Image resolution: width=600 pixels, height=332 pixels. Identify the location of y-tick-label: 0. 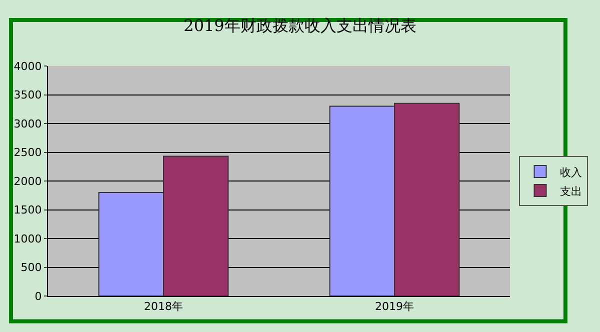
(38, 296).